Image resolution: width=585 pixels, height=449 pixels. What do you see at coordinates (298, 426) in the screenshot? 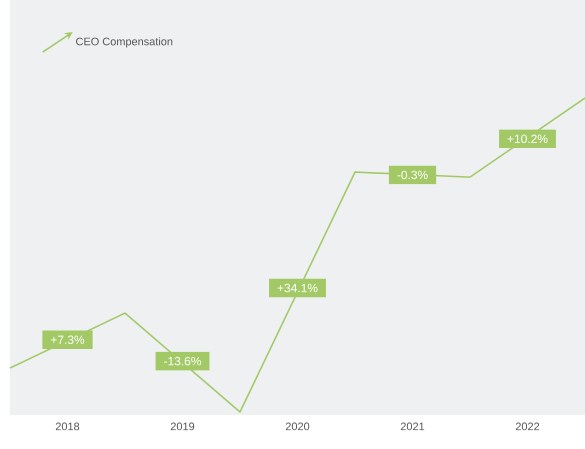
I see `x-tick-label: 2020` at bounding box center [298, 426].